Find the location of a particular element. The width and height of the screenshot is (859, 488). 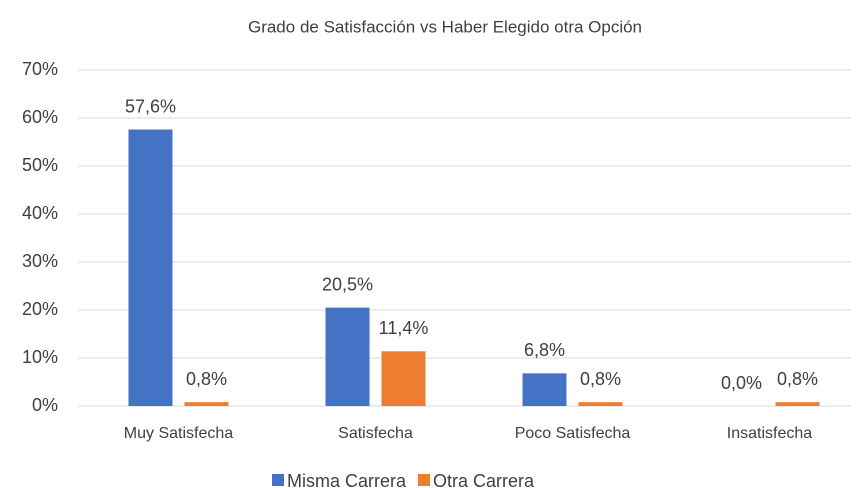

x-tick-label: Muy Satisfecha is located at coordinates (178, 433).